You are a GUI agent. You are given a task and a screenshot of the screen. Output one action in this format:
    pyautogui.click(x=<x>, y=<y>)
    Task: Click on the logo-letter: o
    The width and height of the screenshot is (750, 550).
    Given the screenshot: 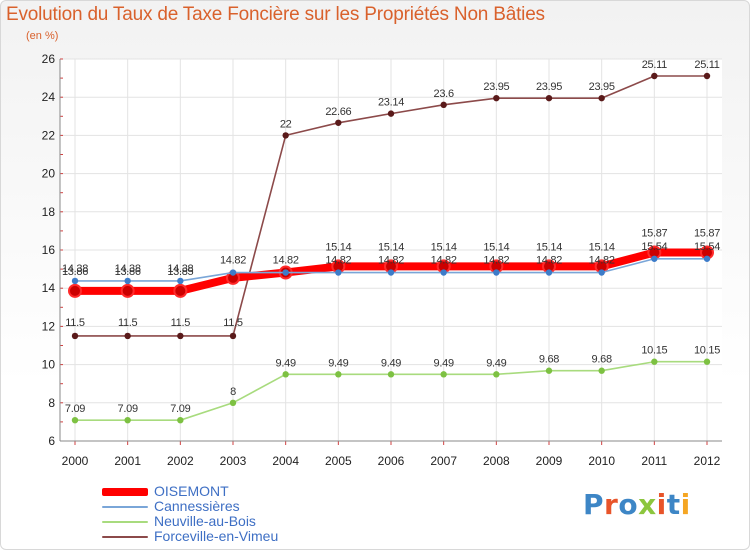 What is the action you would take?
    pyautogui.click(x=628, y=504)
    